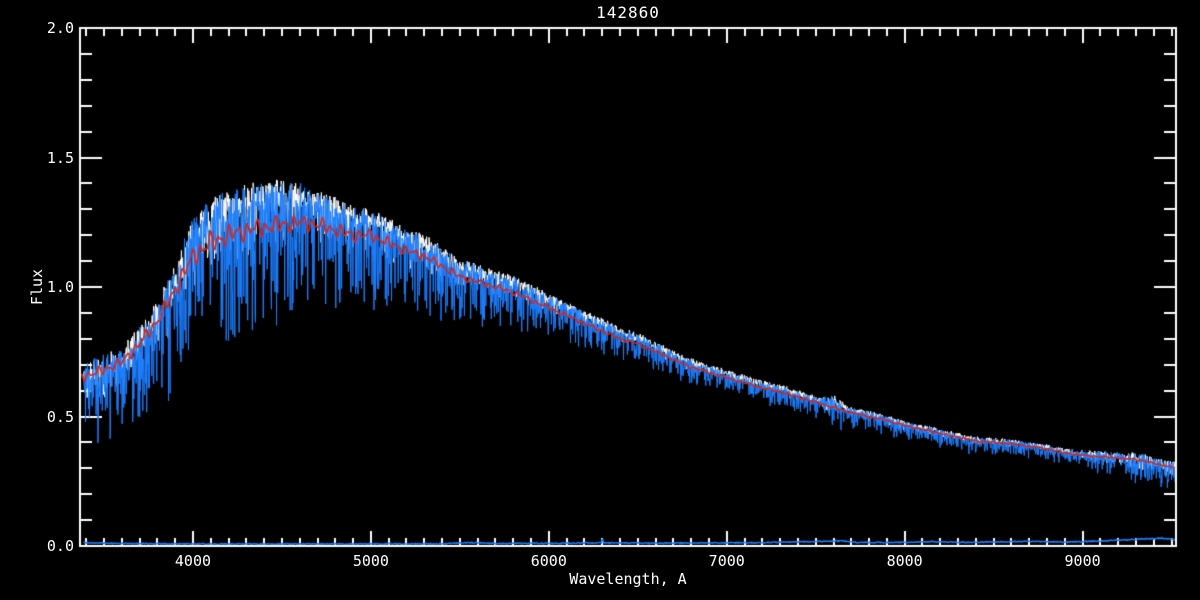 This screenshot has height=600, width=1200. Describe the element at coordinates (548, 561) in the screenshot. I see `x-tick-label: 6000` at that location.